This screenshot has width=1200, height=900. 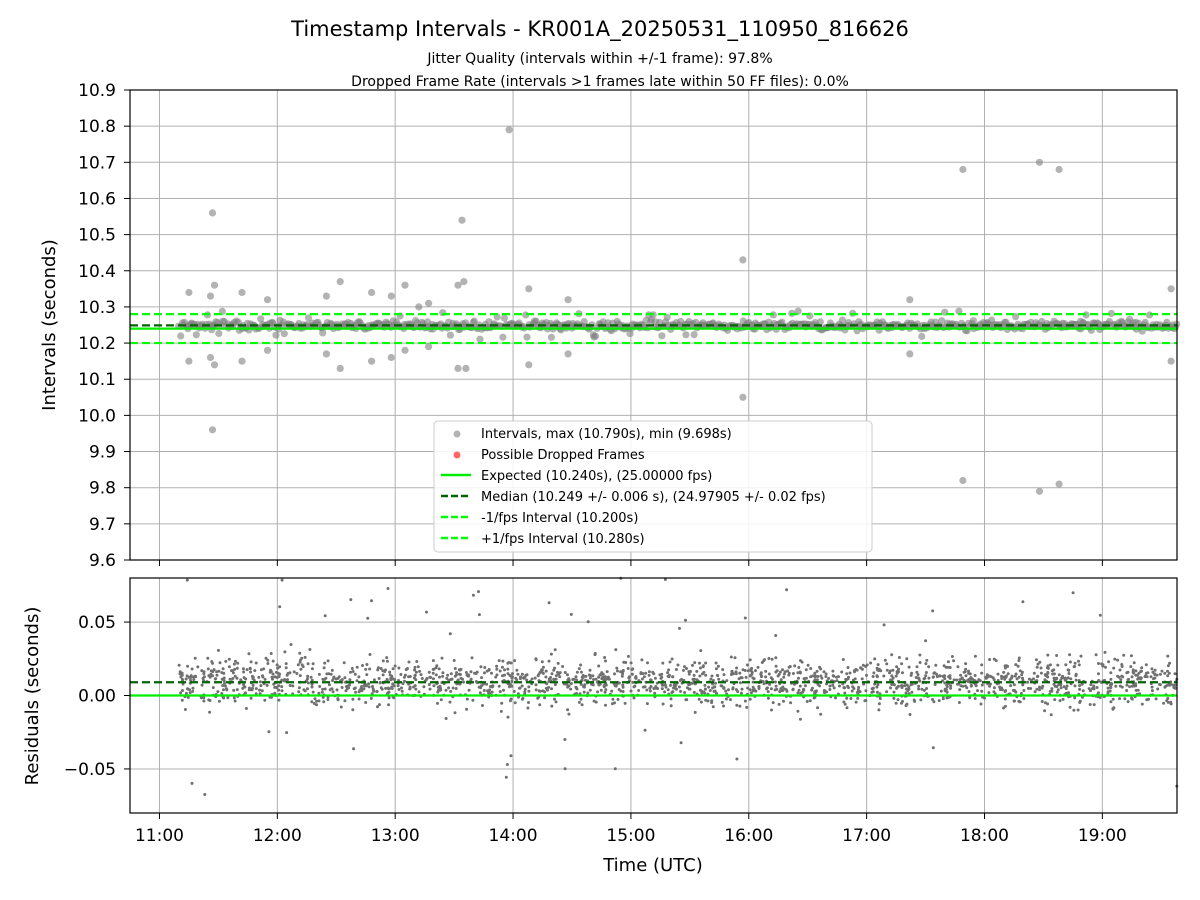 I want to click on residuals-y-tick-label: 0.05, so click(x=97, y=623).